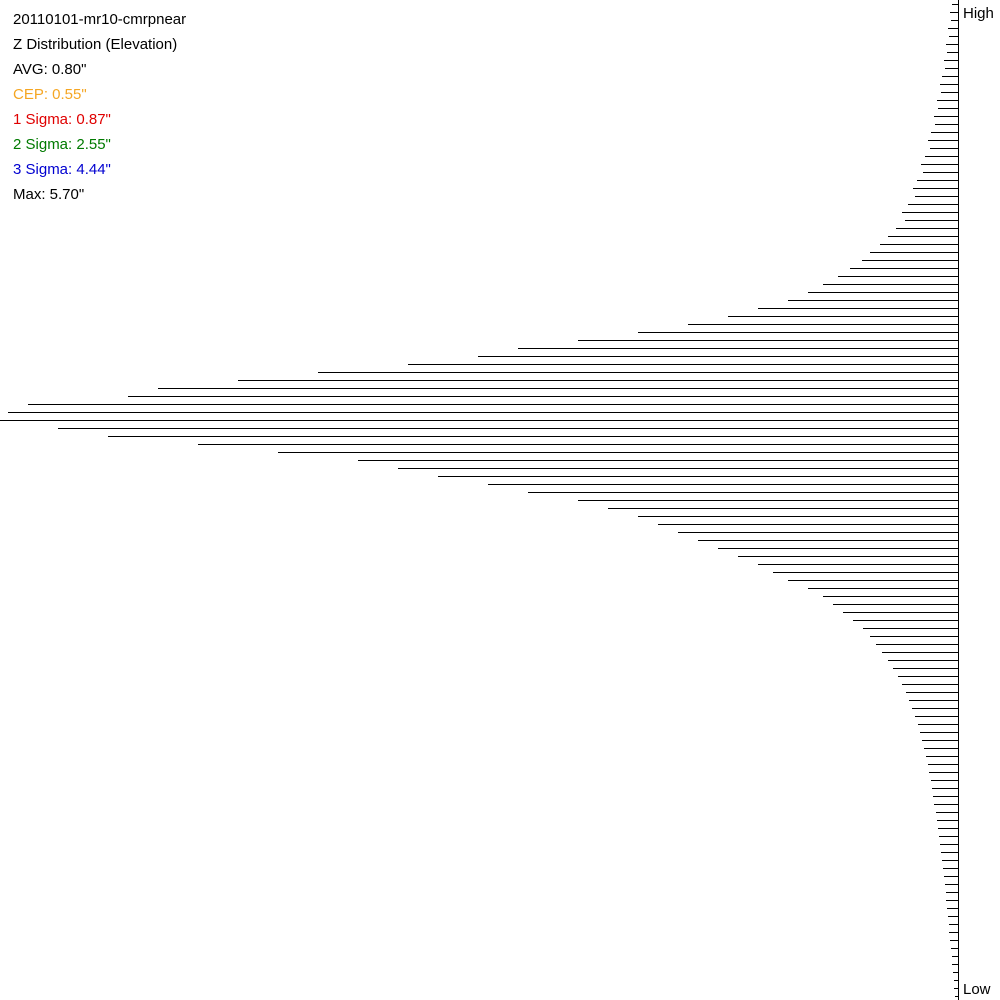 The height and width of the screenshot is (1000, 1000). I want to click on axis-end-label: Low, so click(977, 989).